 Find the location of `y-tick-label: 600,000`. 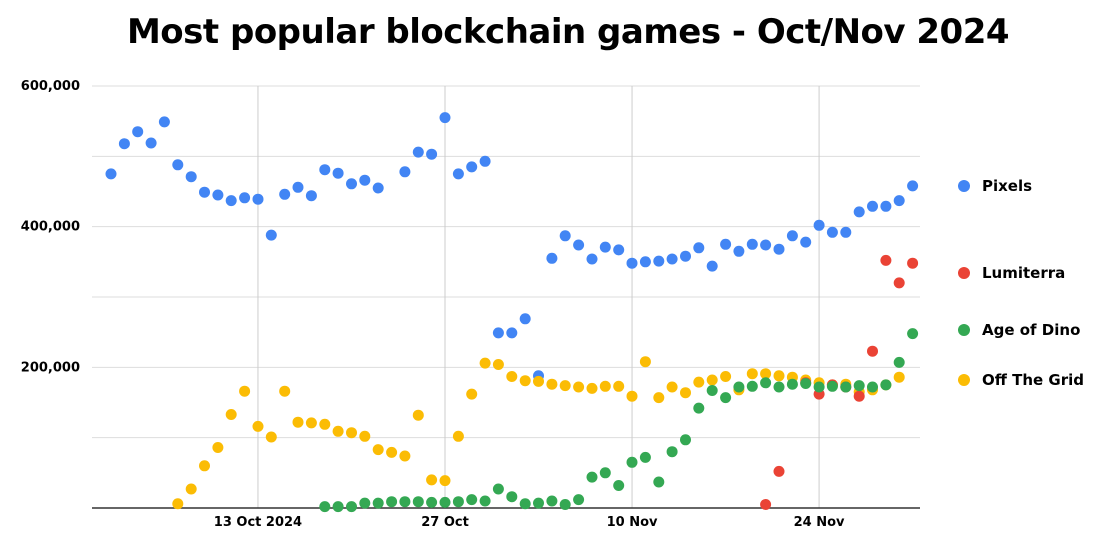

y-tick-label: 600,000 is located at coordinates (50, 86).